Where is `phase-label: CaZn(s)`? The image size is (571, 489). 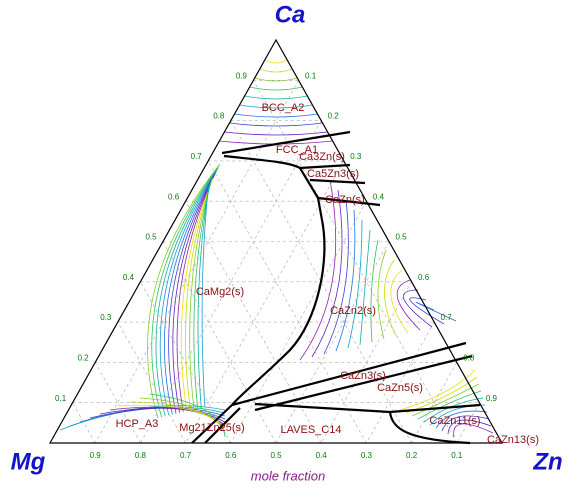 phase-label: CaZn(s) is located at coordinates (345, 200).